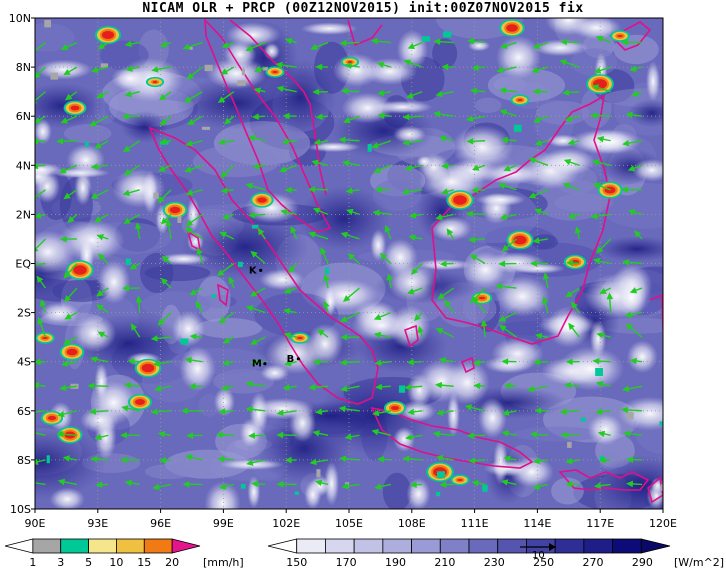 This screenshot has height=571, width=726. Describe the element at coordinates (116, 562) in the screenshot. I see `prcp-colorbar-label: 10` at that location.